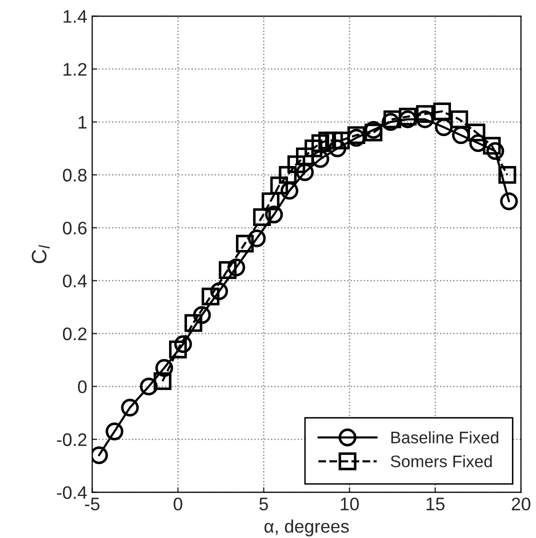 This screenshot has height=538, width=536. I want to click on y-tick-label: 1, so click(82, 122).